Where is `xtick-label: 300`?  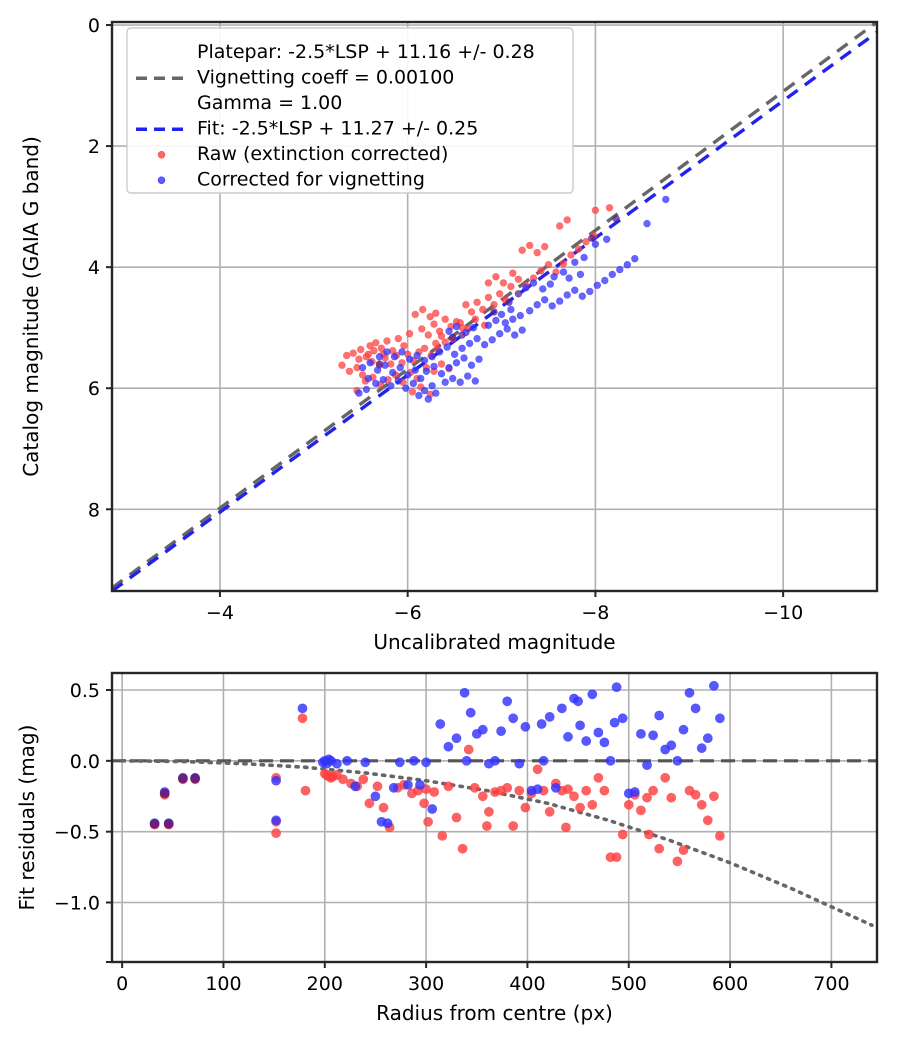 xtick-label: 300 is located at coordinates (426, 984).